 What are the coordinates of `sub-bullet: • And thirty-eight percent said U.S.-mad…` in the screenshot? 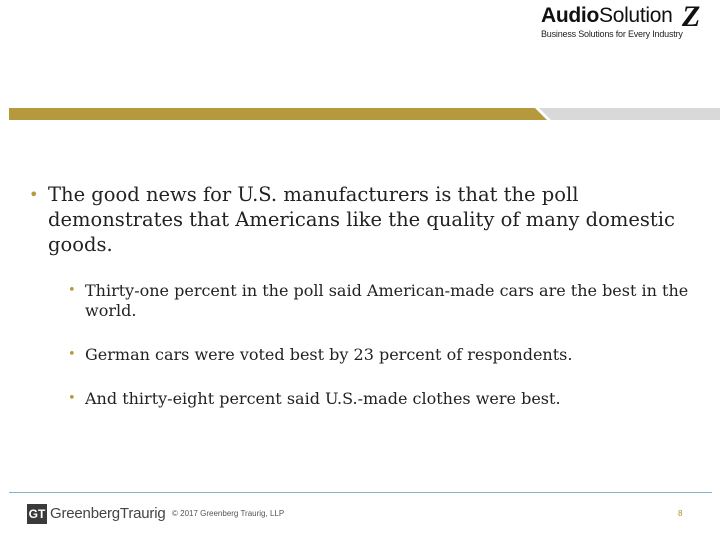 It's located at (378, 399).